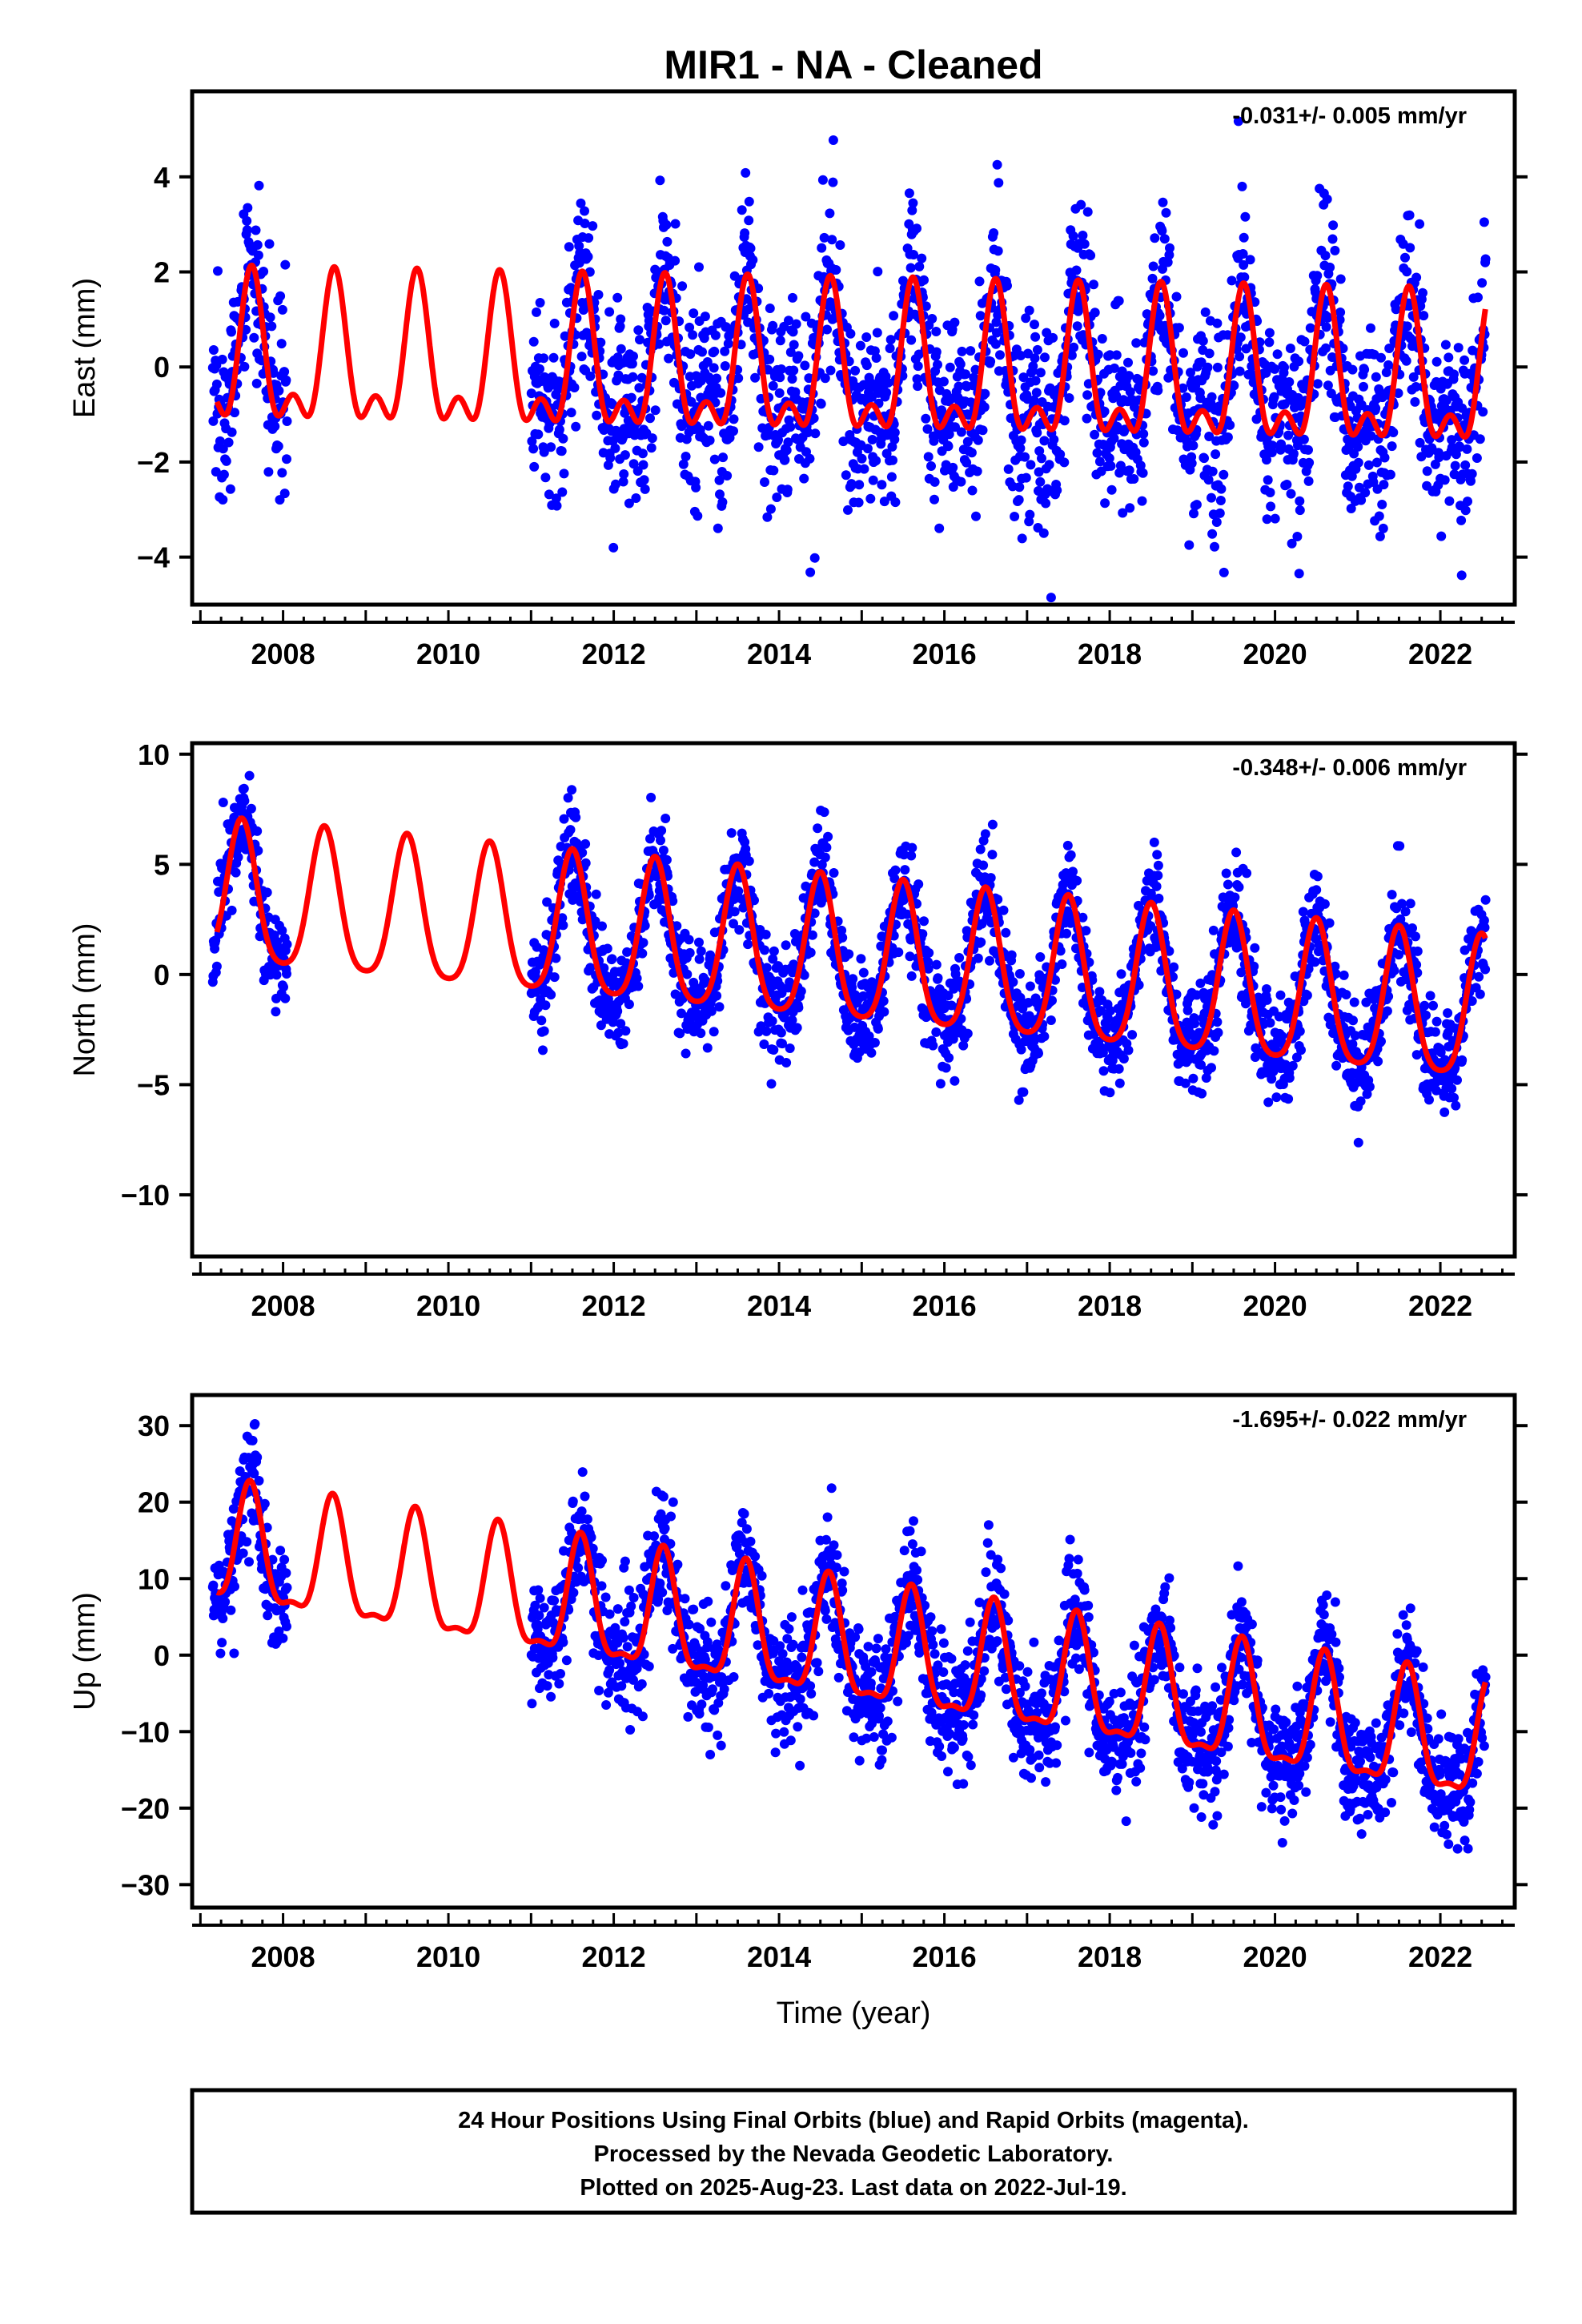 This screenshot has height=2324, width=1582. What do you see at coordinates (1350, 116) in the screenshot?
I see `rate-annotation: -0.031+/- 0.005 mm/yr` at bounding box center [1350, 116].